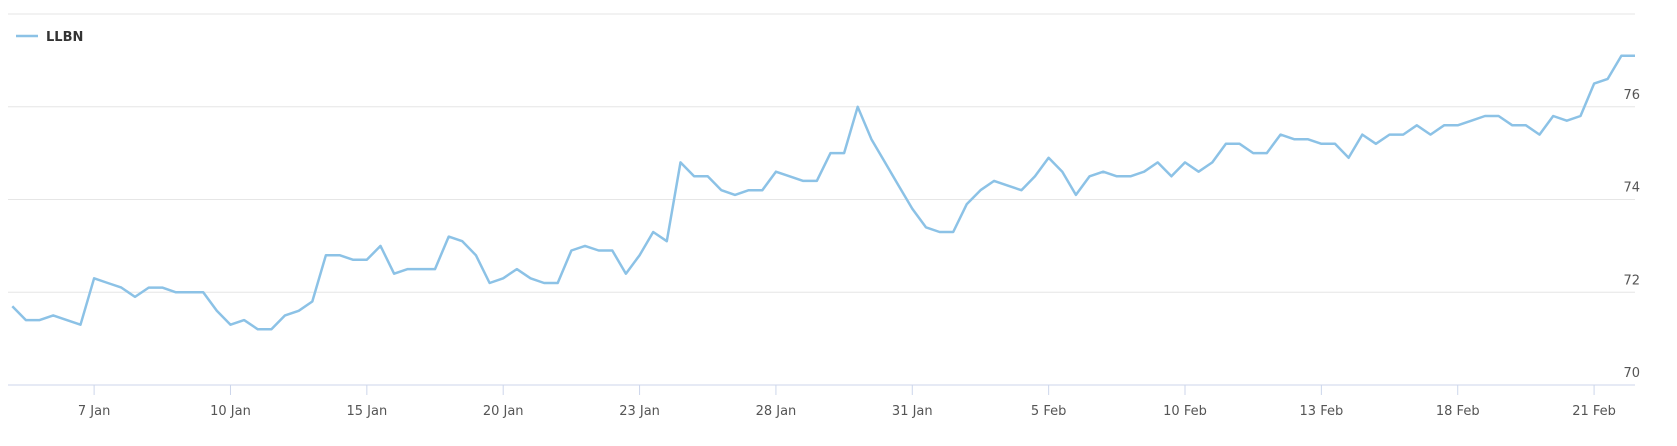 This screenshot has width=1677, height=446. Describe the element at coordinates (64, 37) in the screenshot. I see `legend-label: LLBN` at that location.